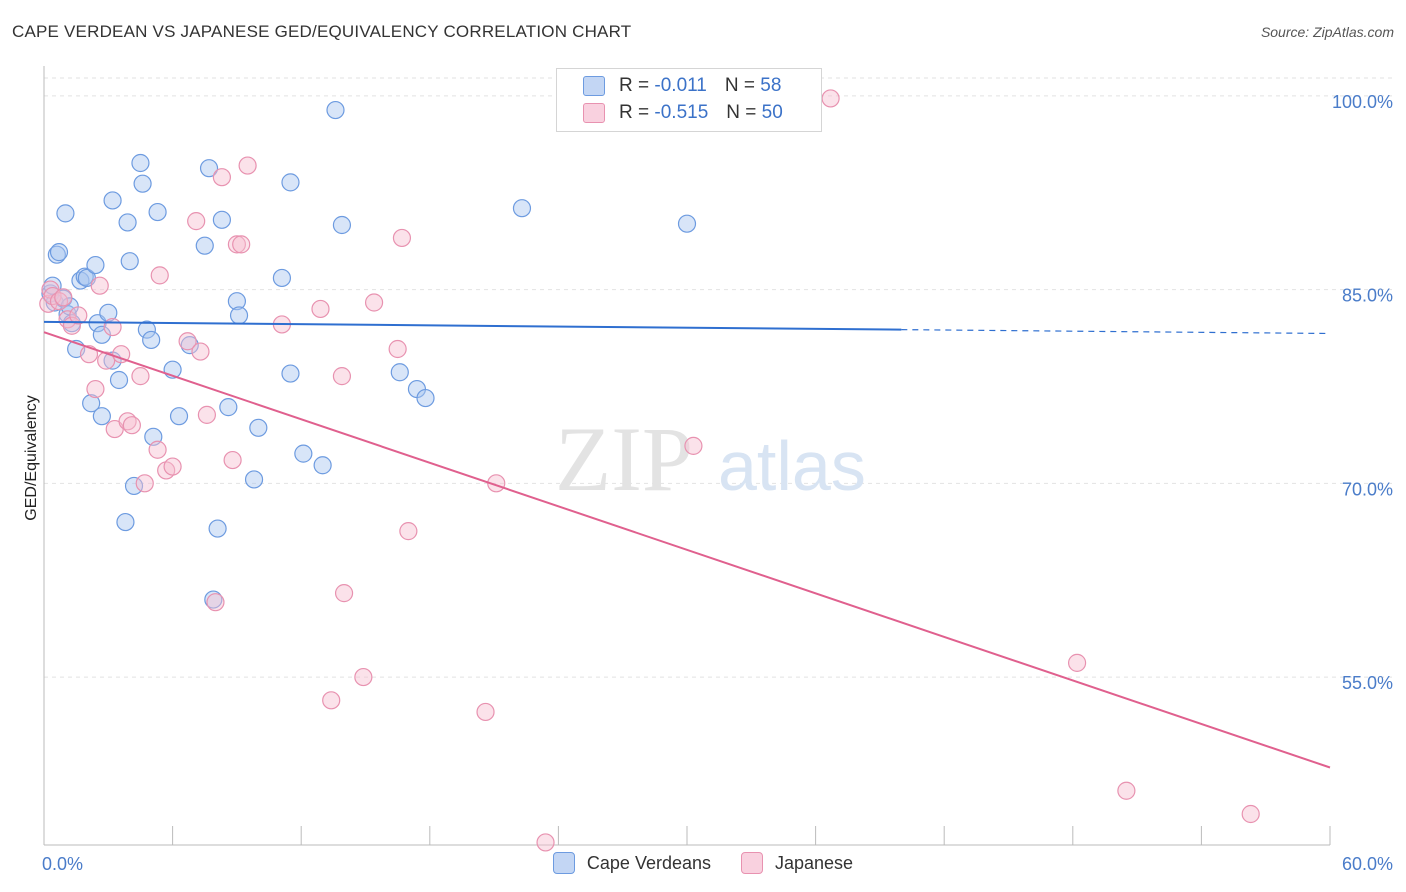 The height and width of the screenshot is (892, 1406). What do you see at coordinates (680, 85) in the screenshot?
I see `legend-r-value: -0.011` at bounding box center [680, 85].